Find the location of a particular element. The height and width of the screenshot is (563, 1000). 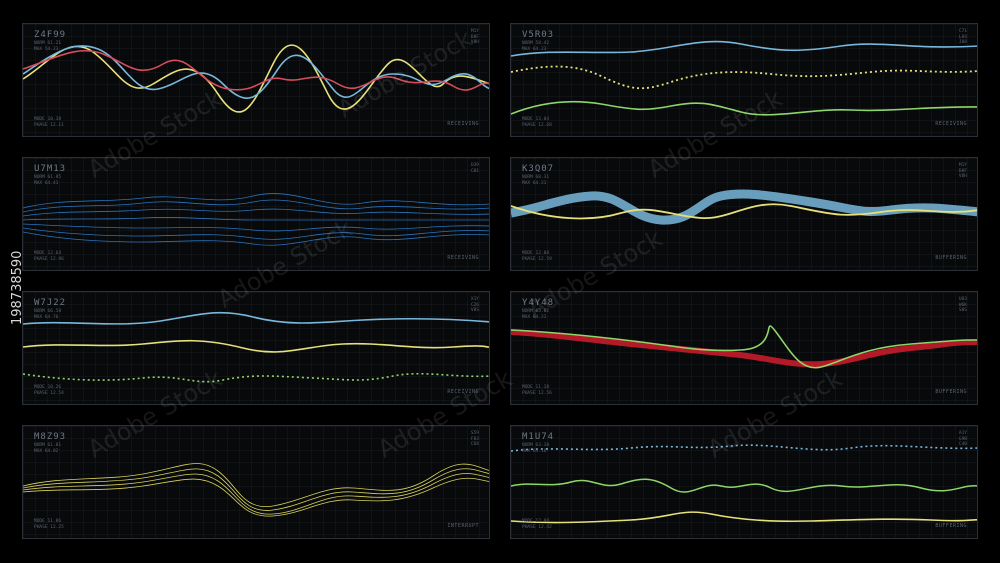

panel-status: INTERRUPT is located at coordinates (463, 526).